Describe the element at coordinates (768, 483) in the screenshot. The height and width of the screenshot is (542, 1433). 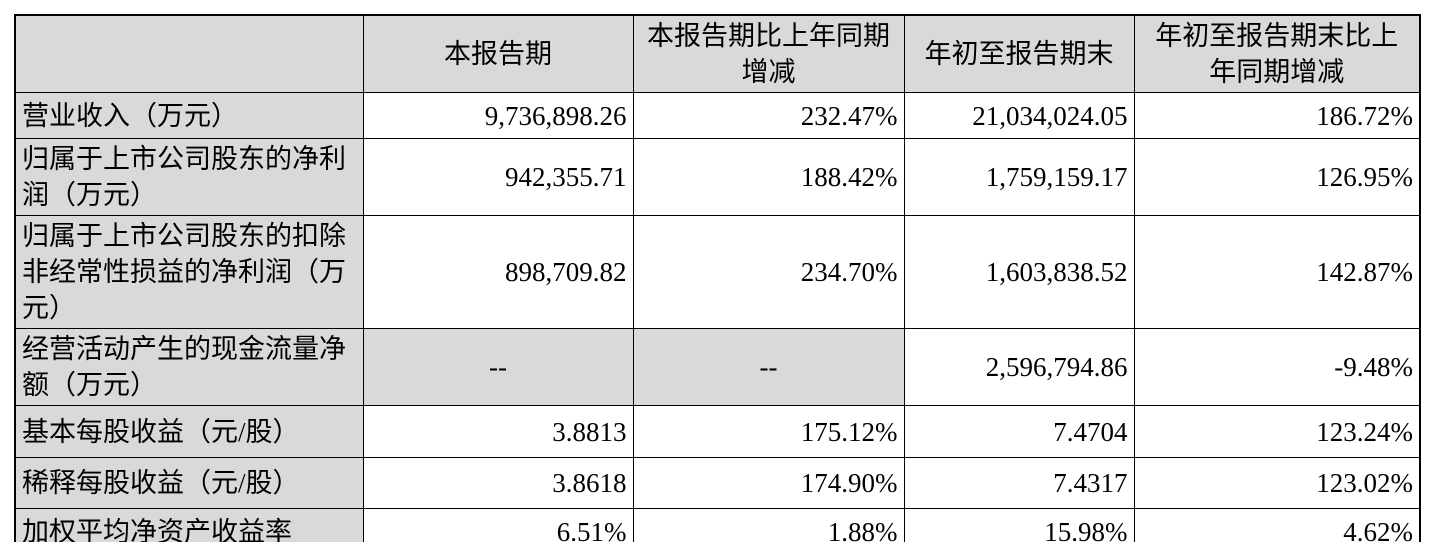
I see `cell-value: 174.90%` at that location.